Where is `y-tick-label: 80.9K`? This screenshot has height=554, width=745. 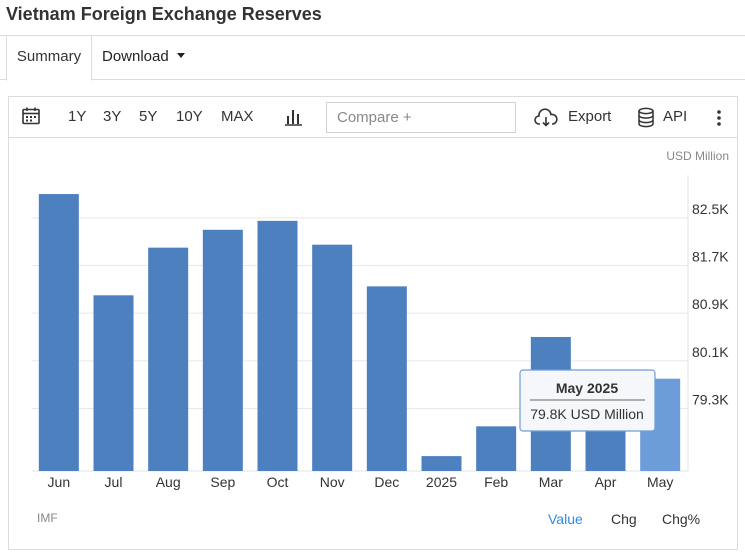 y-tick-label: 80.9K is located at coordinates (710, 304).